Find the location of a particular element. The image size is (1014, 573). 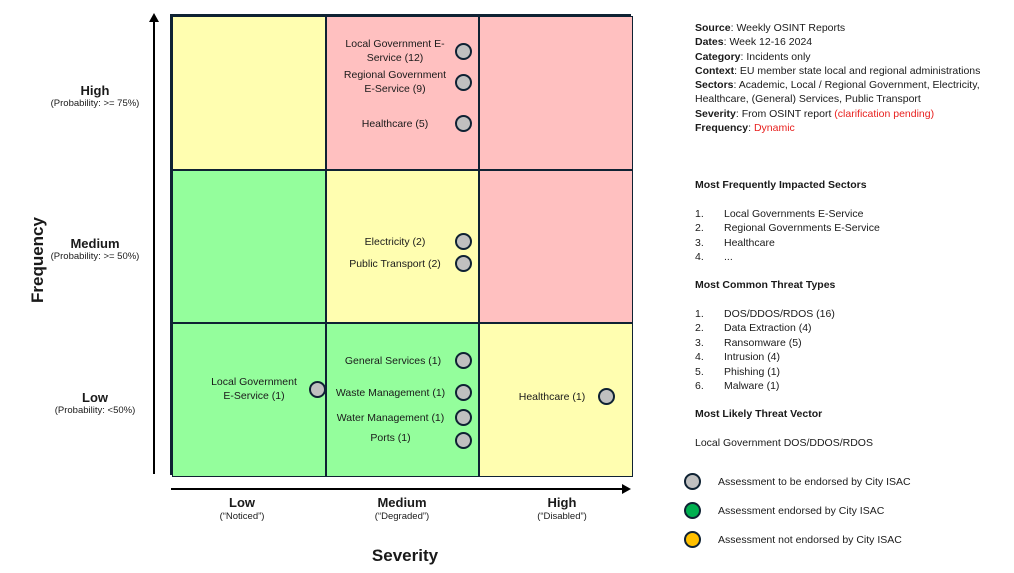

matrix-entry: General Services (1) is located at coordinates (403, 360).